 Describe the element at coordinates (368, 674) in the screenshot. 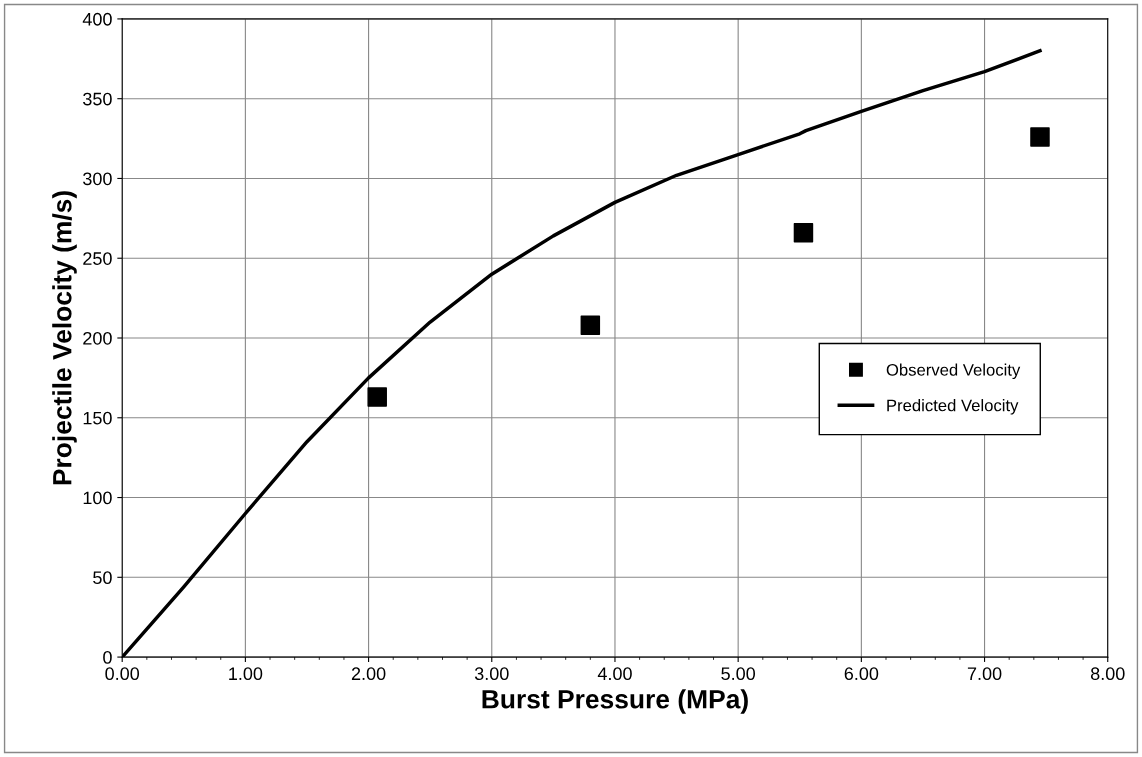

I see `x-tick-label: 2.00` at that location.